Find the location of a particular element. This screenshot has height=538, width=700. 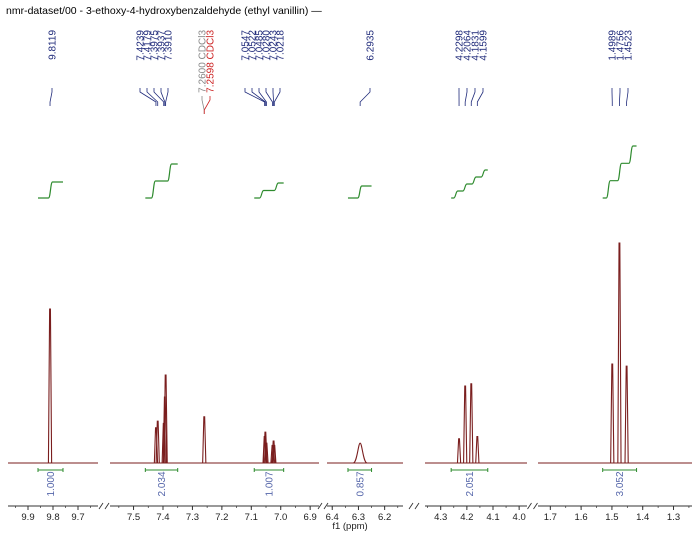

peak-label: 1.4756 is located at coordinates (621, 45).